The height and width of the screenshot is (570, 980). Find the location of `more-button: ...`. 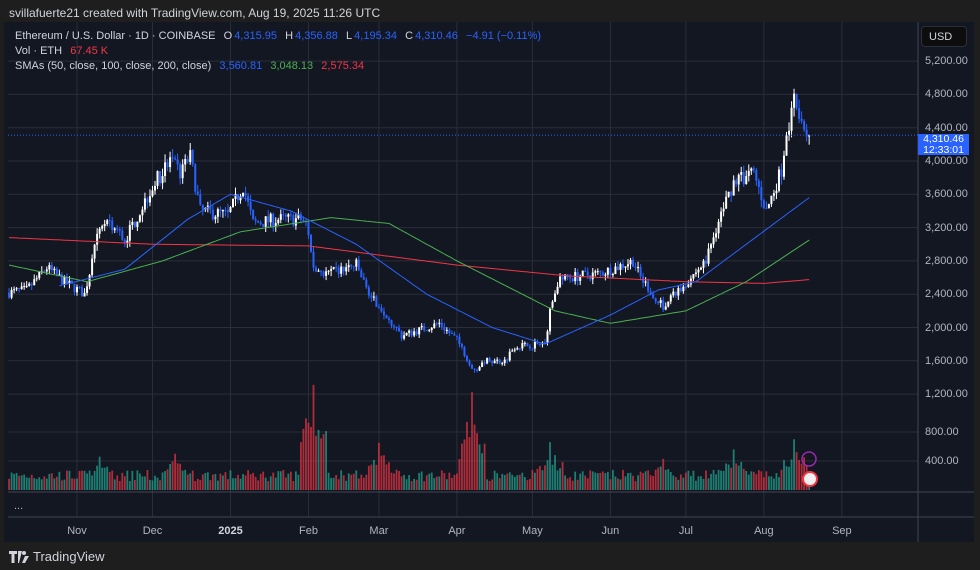

more-button: ... is located at coordinates (19, 506).